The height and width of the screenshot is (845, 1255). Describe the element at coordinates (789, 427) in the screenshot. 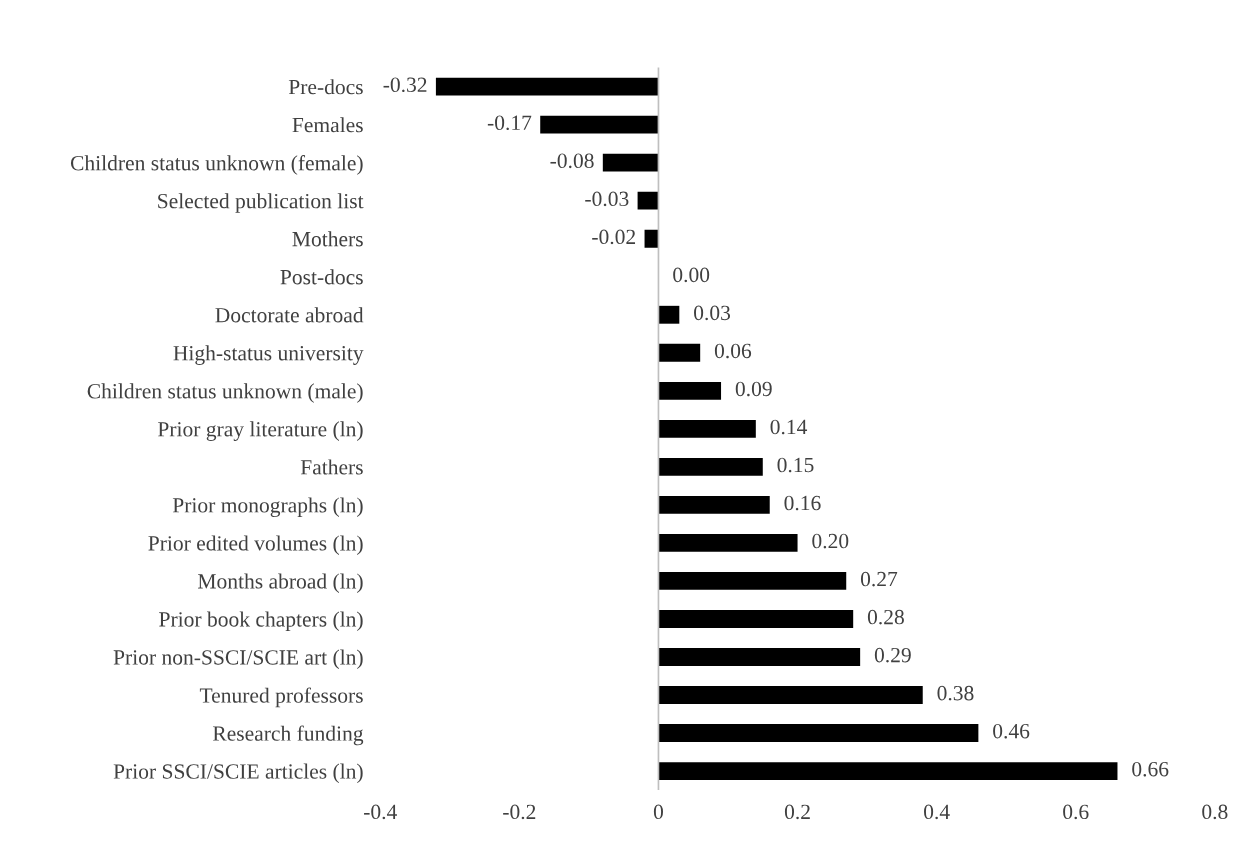

I see `data-label: 0.14` at that location.